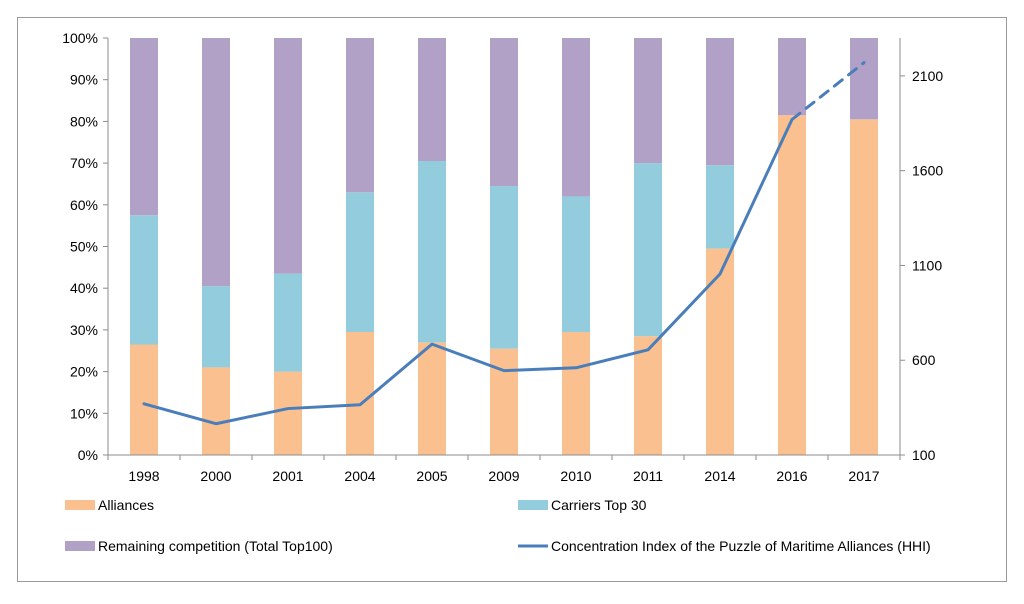  Describe the element at coordinates (144, 126) in the screenshot. I see `bar-remaining-competition-total-top100--1998` at that location.